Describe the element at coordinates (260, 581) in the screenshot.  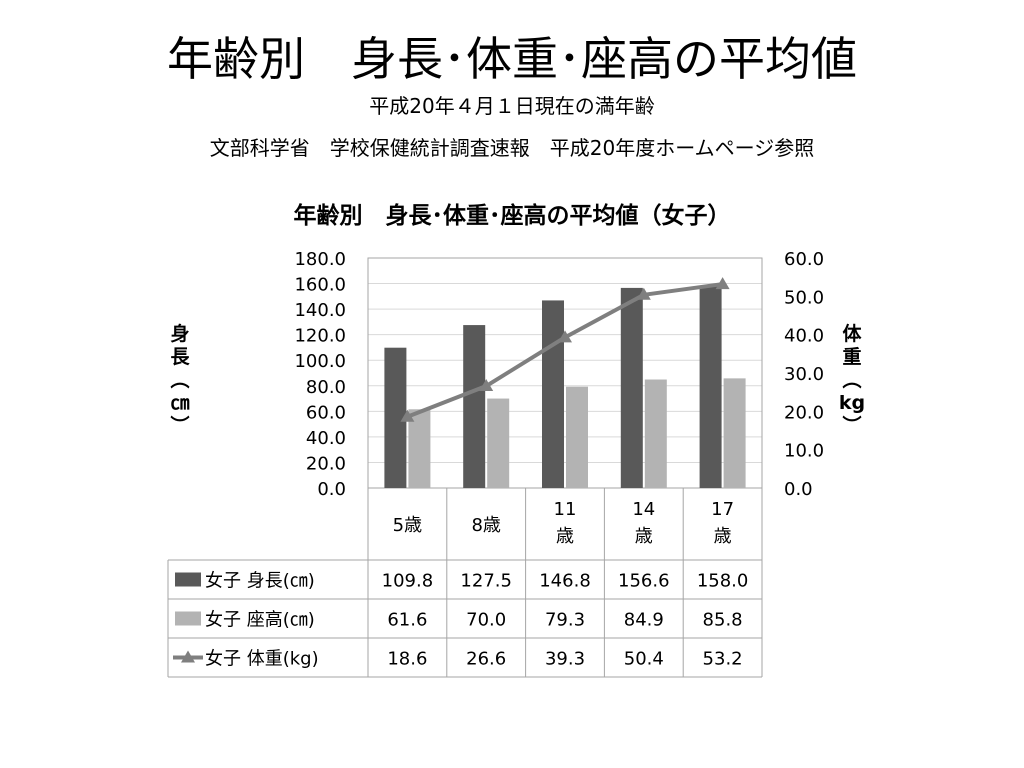
I see `legend-label: 女子 身長(㎝)` at that location.